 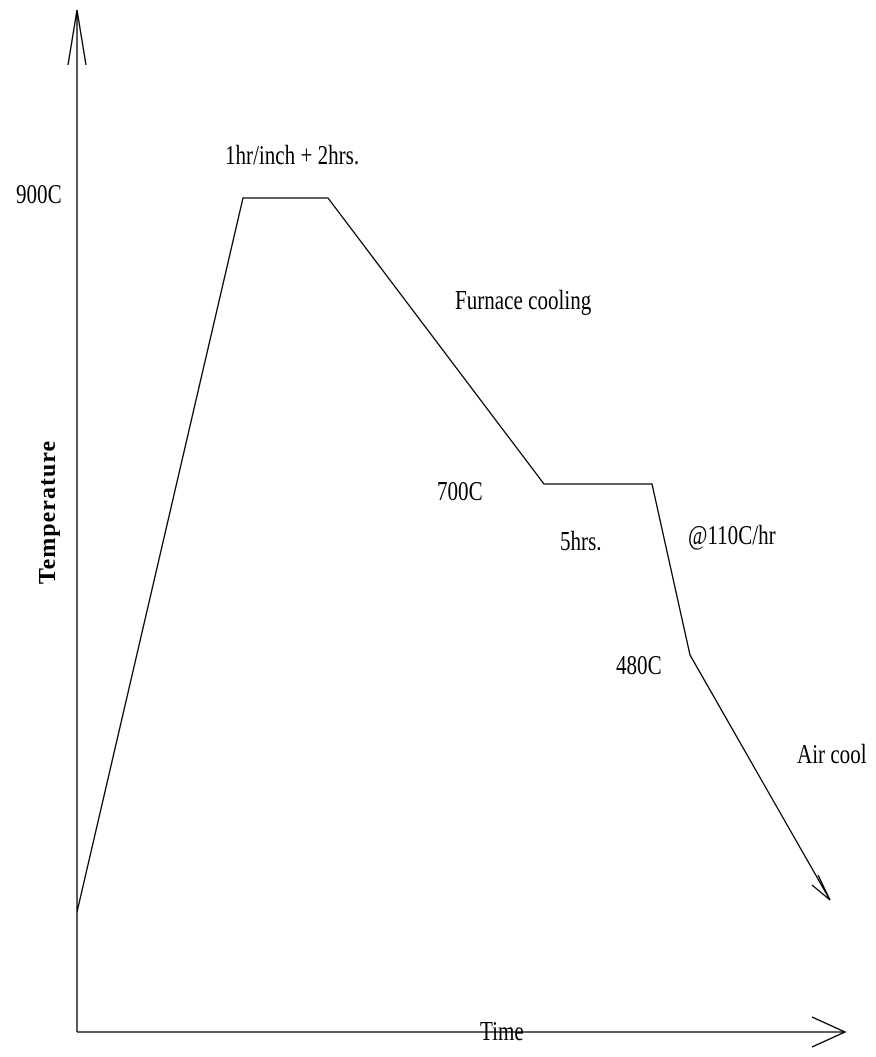 What do you see at coordinates (77, 37) in the screenshot?
I see `y-axis-arrowhead` at bounding box center [77, 37].